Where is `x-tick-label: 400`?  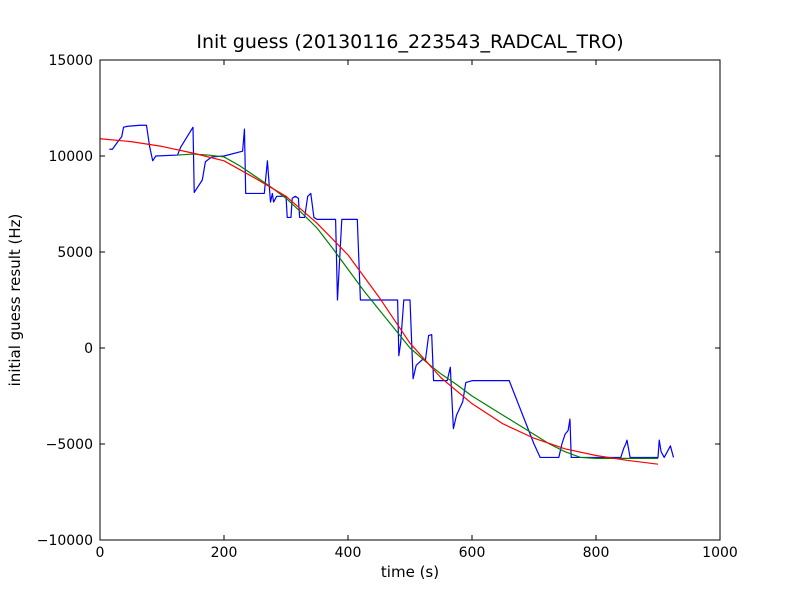 x-tick-label: 400 is located at coordinates (348, 553).